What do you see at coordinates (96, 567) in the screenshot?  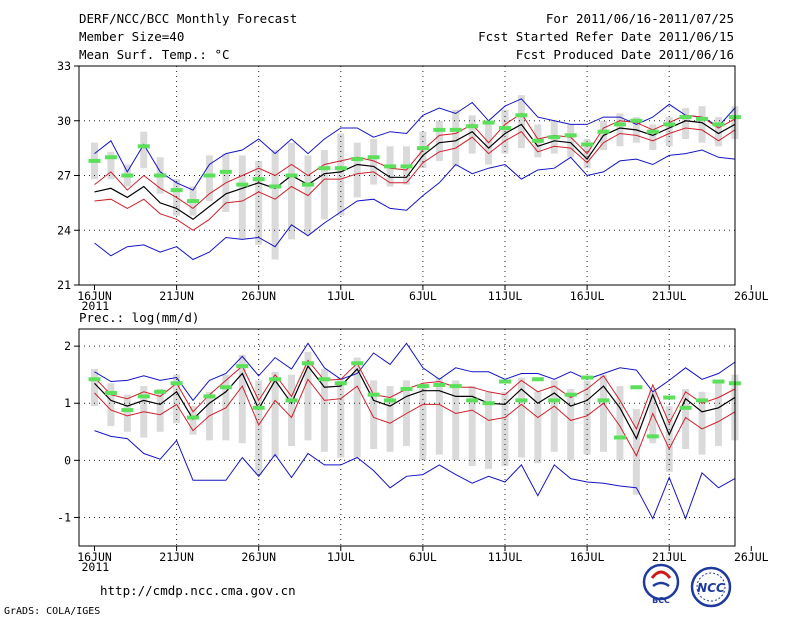 I see `prec-year-label: 2011` at bounding box center [96, 567].